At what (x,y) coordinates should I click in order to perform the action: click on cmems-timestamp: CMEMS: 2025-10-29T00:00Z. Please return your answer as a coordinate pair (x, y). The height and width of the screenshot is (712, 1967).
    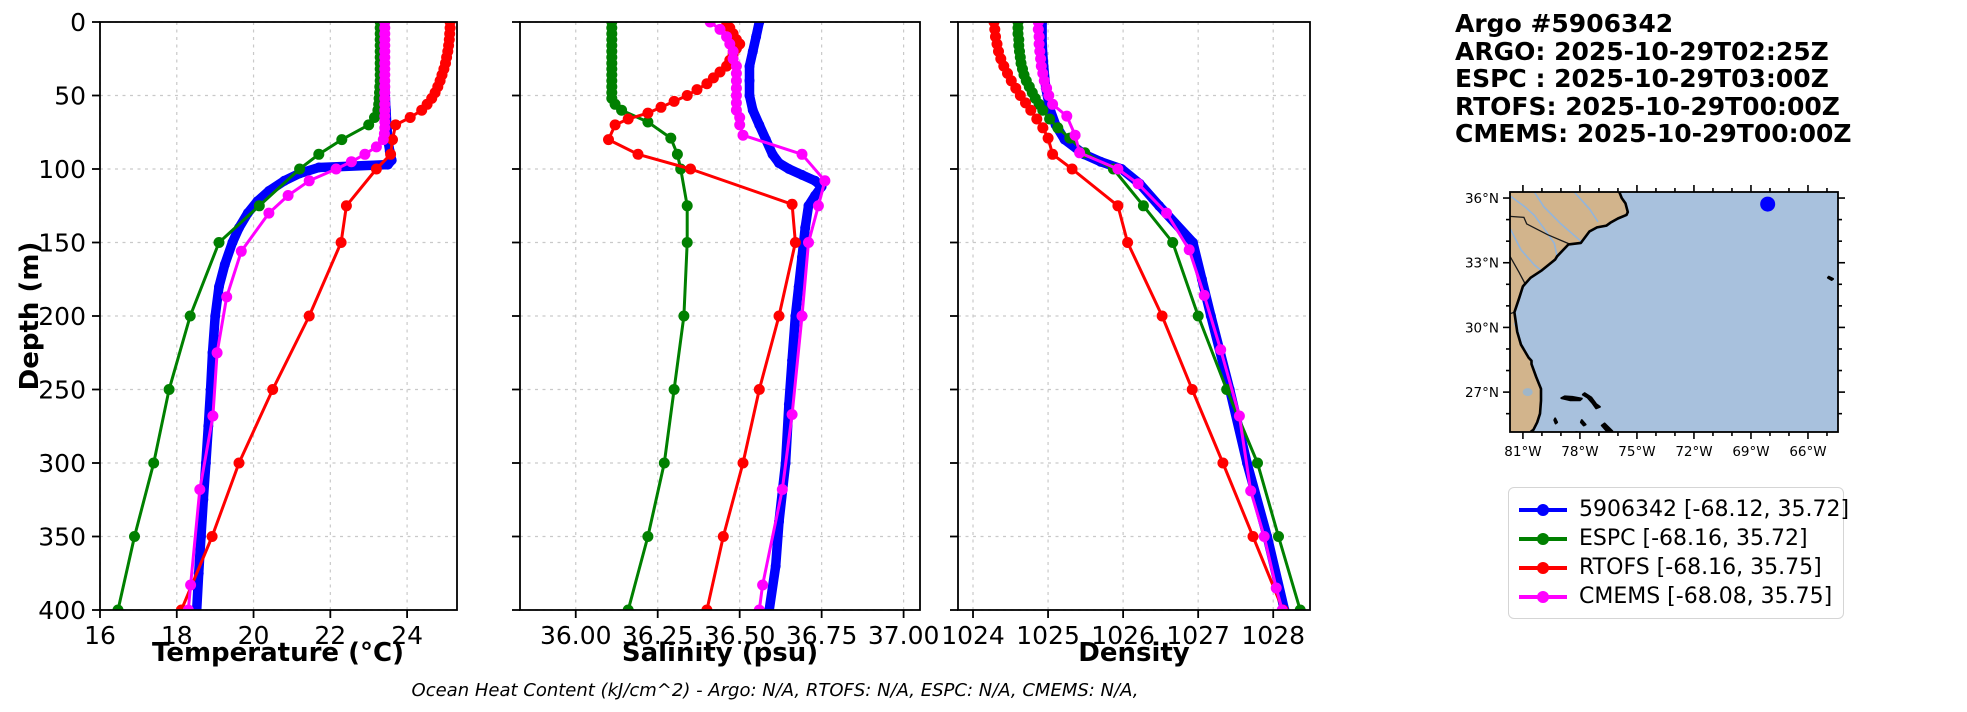
    Looking at the image, I should click on (1653, 133).